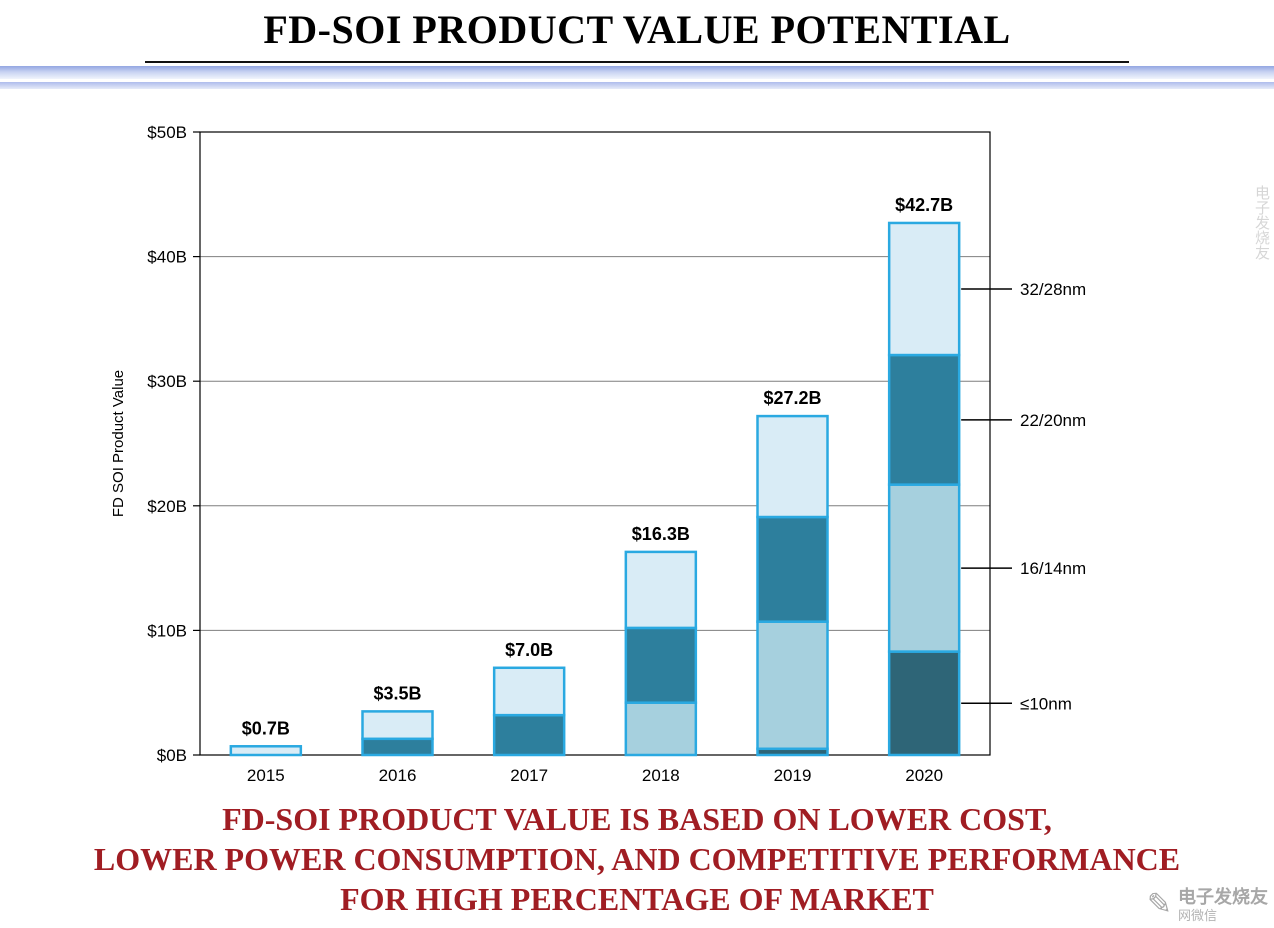 This screenshot has width=1274, height=928. Describe the element at coordinates (793, 775) in the screenshot. I see `x-tick-label: 2019` at that location.